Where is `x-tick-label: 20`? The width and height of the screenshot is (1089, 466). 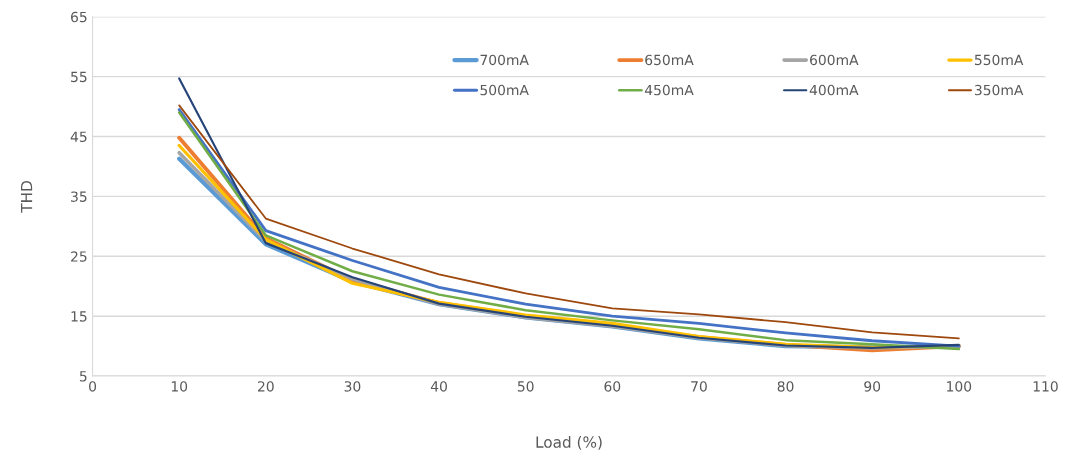
x-tick-label: 20 is located at coordinates (266, 386).